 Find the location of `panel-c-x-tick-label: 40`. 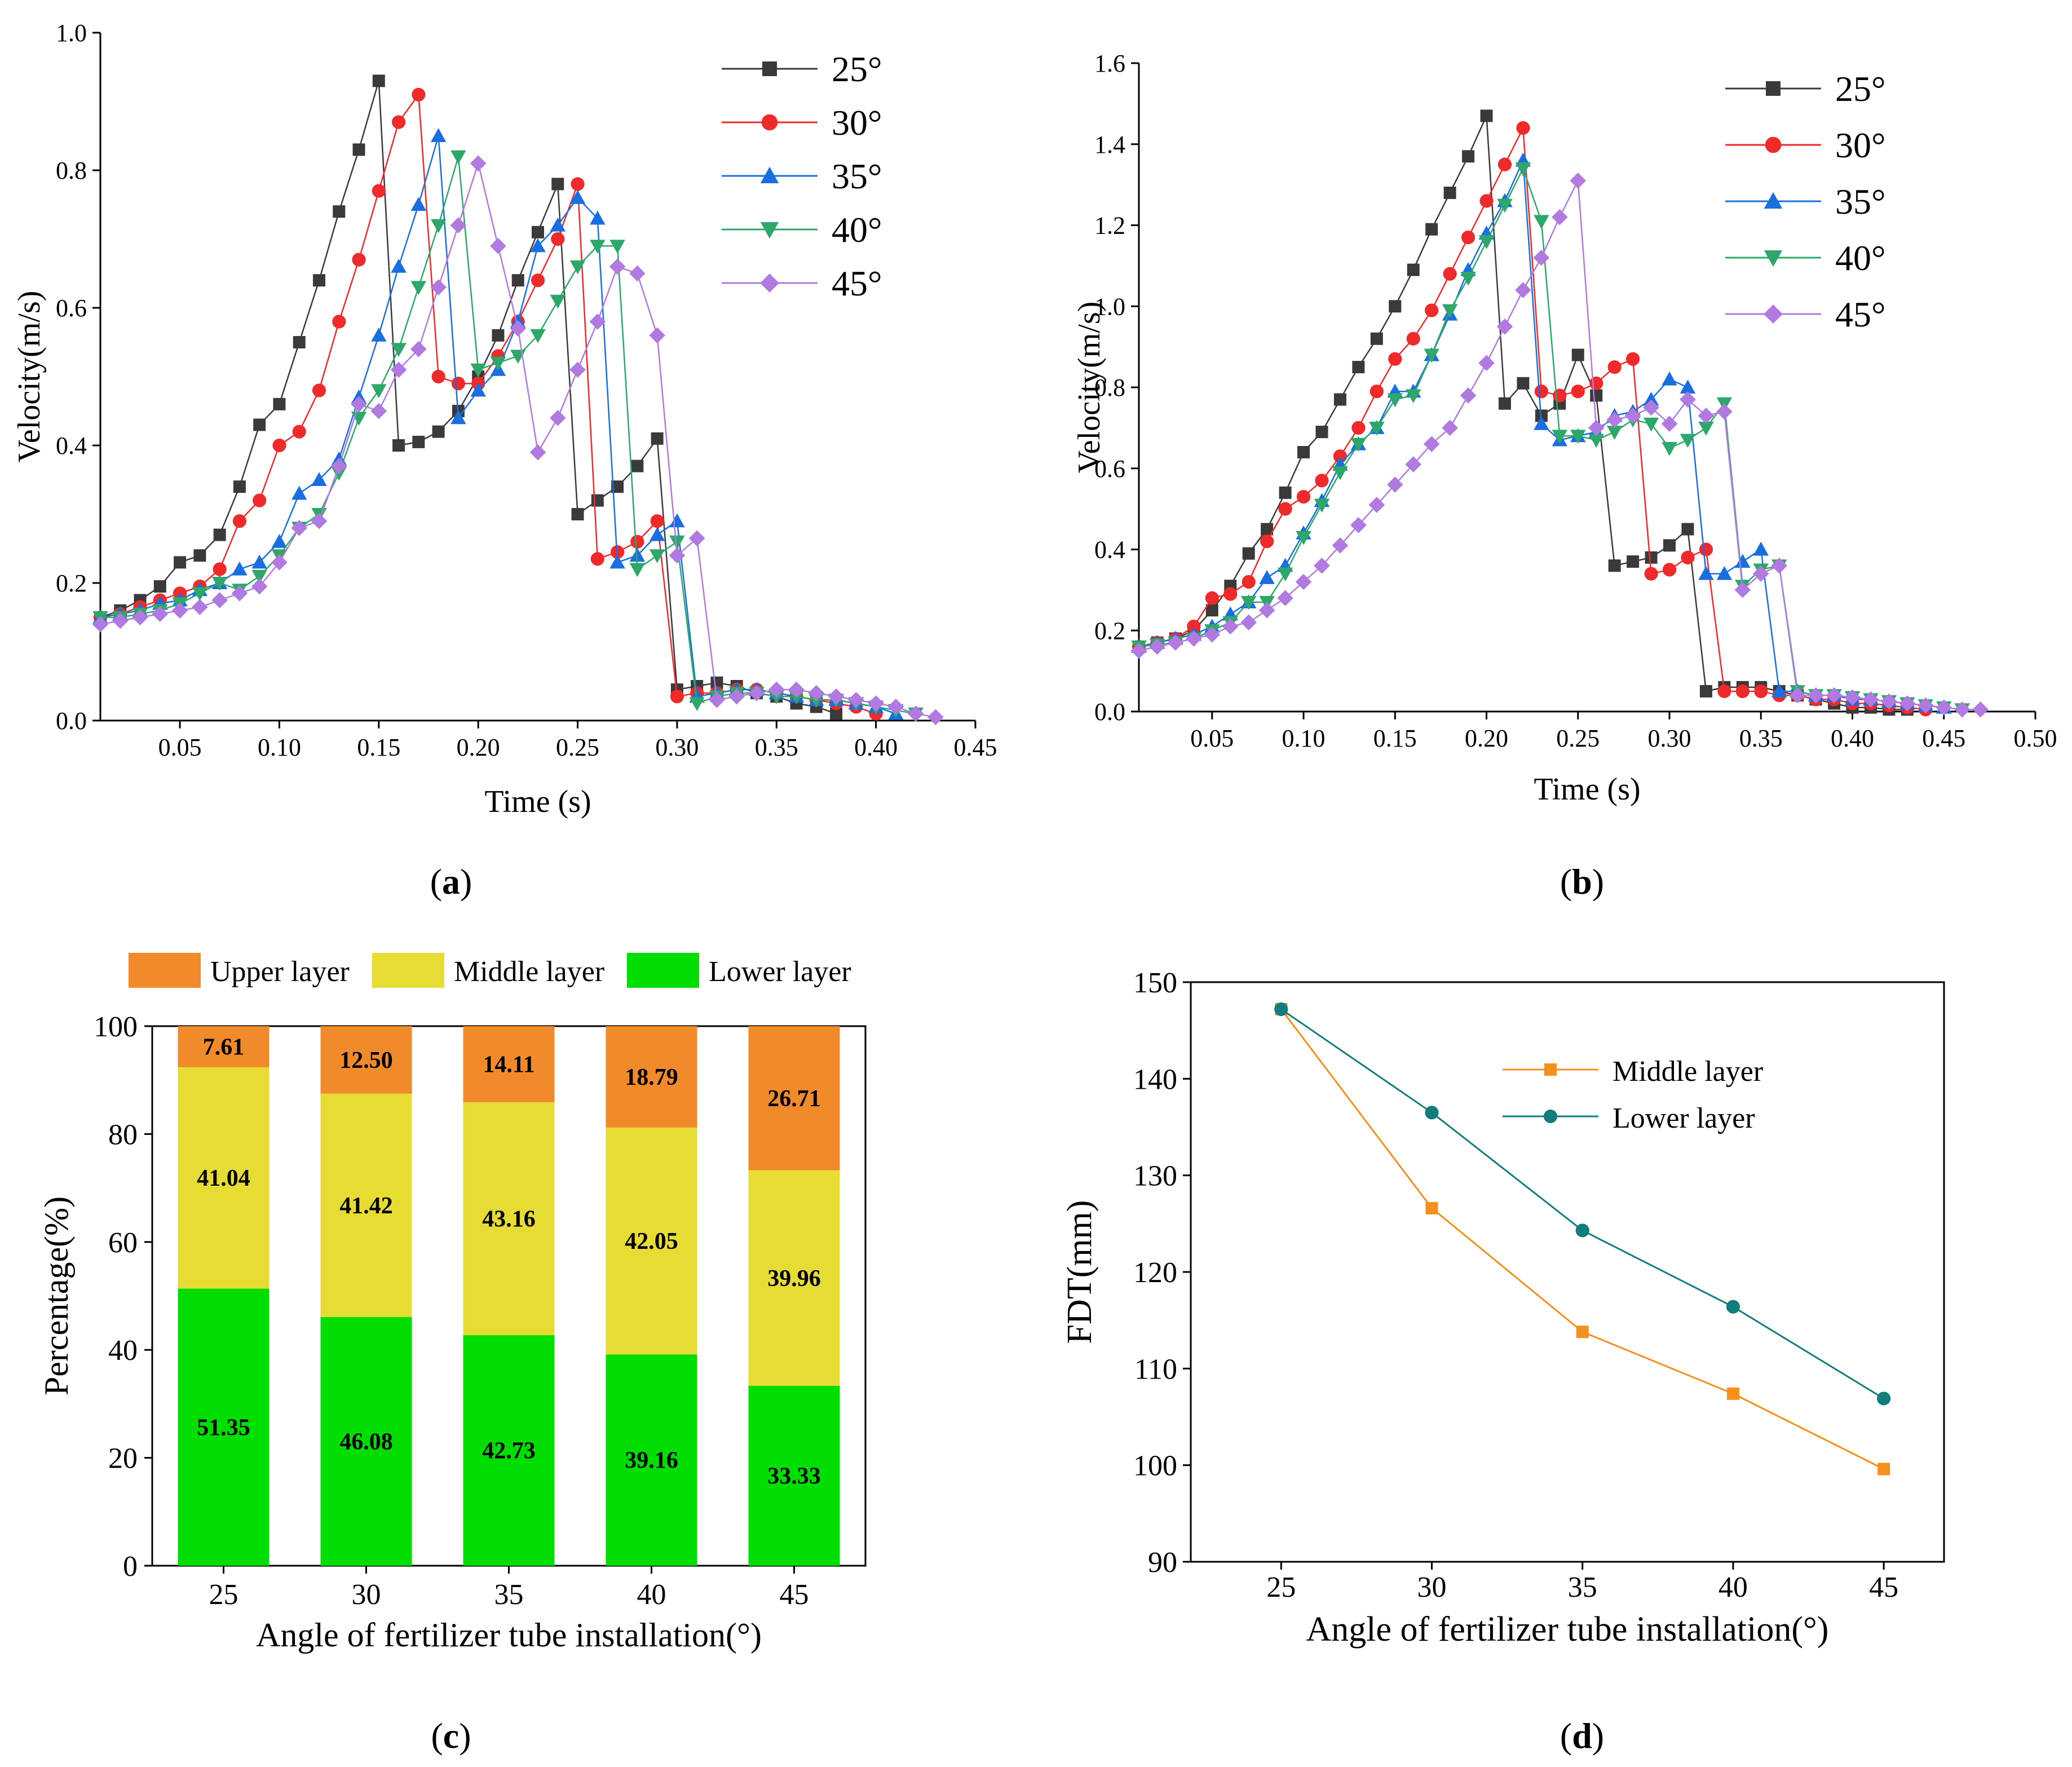

panel-c-x-tick-label: 40 is located at coordinates (651, 1595).